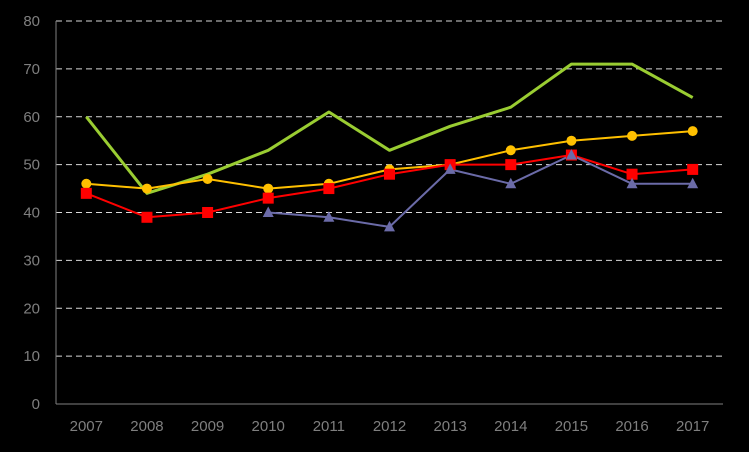  Describe the element at coordinates (31, 165) in the screenshot. I see `y-tick-label: 50` at that location.